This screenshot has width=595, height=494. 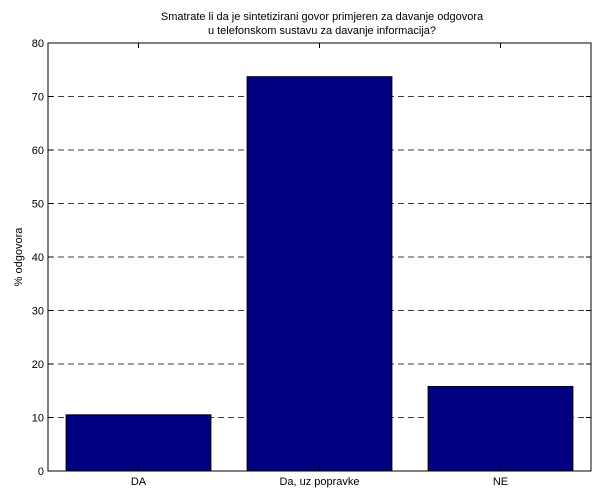 What do you see at coordinates (38, 312) in the screenshot?
I see `y-tick-label-3: 30` at bounding box center [38, 312].